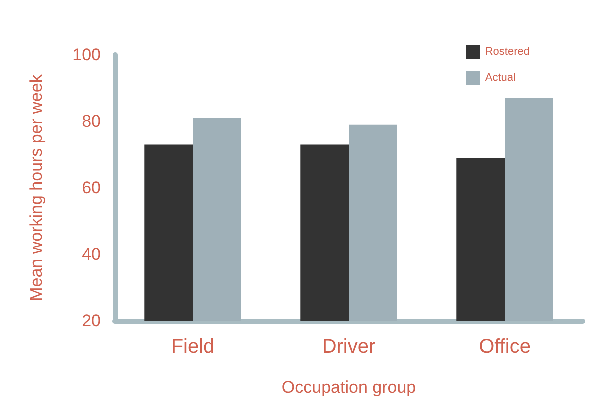 The width and height of the screenshot is (595, 409). I want to click on y-tick-label: 40, so click(91, 254).